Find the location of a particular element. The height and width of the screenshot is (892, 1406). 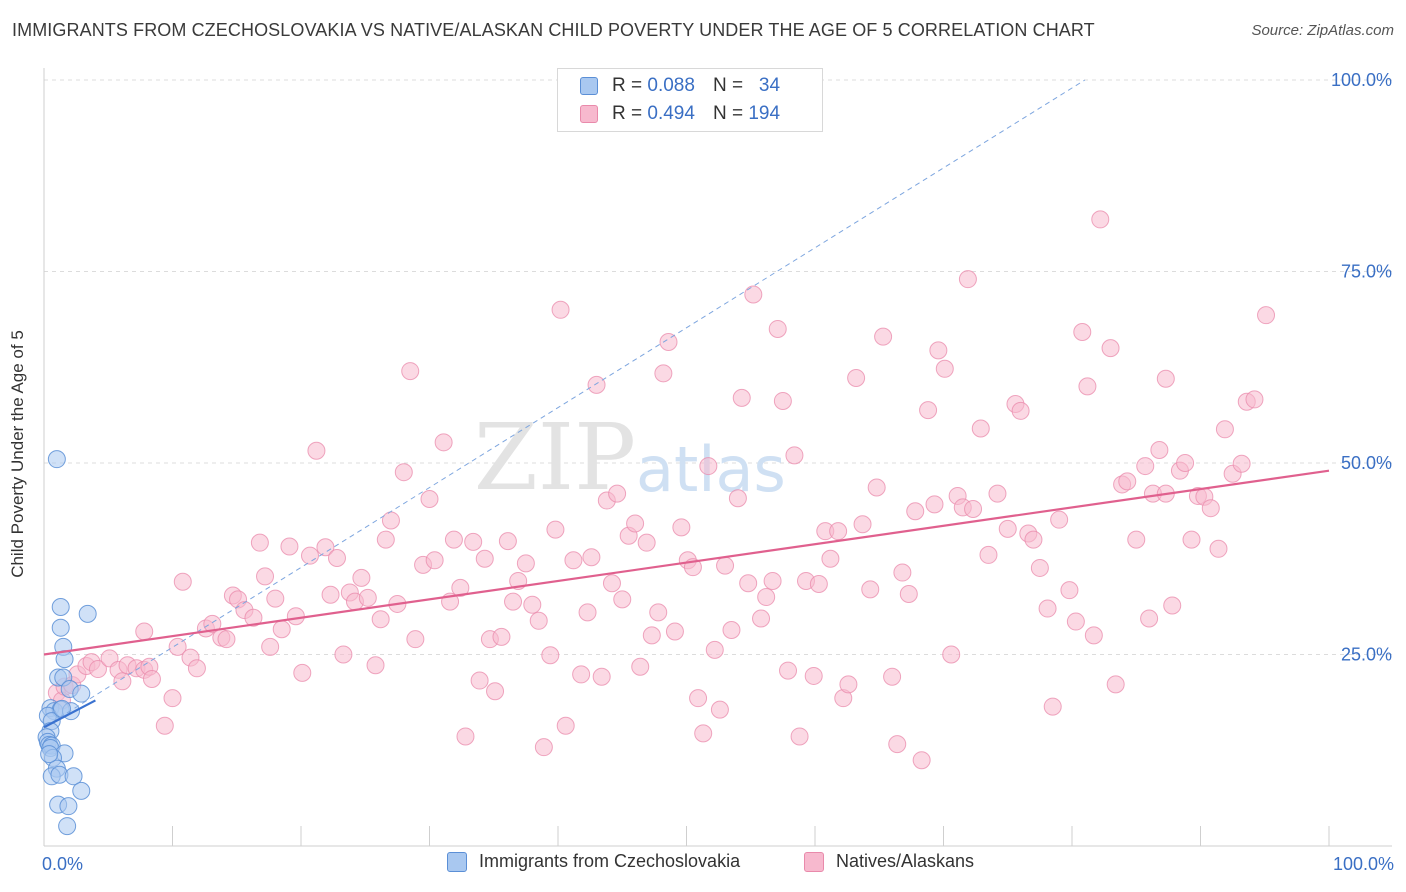

legend-item-czechoslovakia: Immigrants from Czechoslovakia is located at coordinates (593, 861).